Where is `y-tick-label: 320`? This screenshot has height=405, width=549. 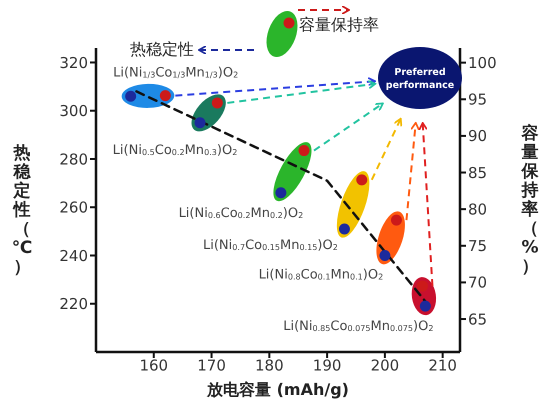 y-tick-label: 320 is located at coordinates (73, 63).